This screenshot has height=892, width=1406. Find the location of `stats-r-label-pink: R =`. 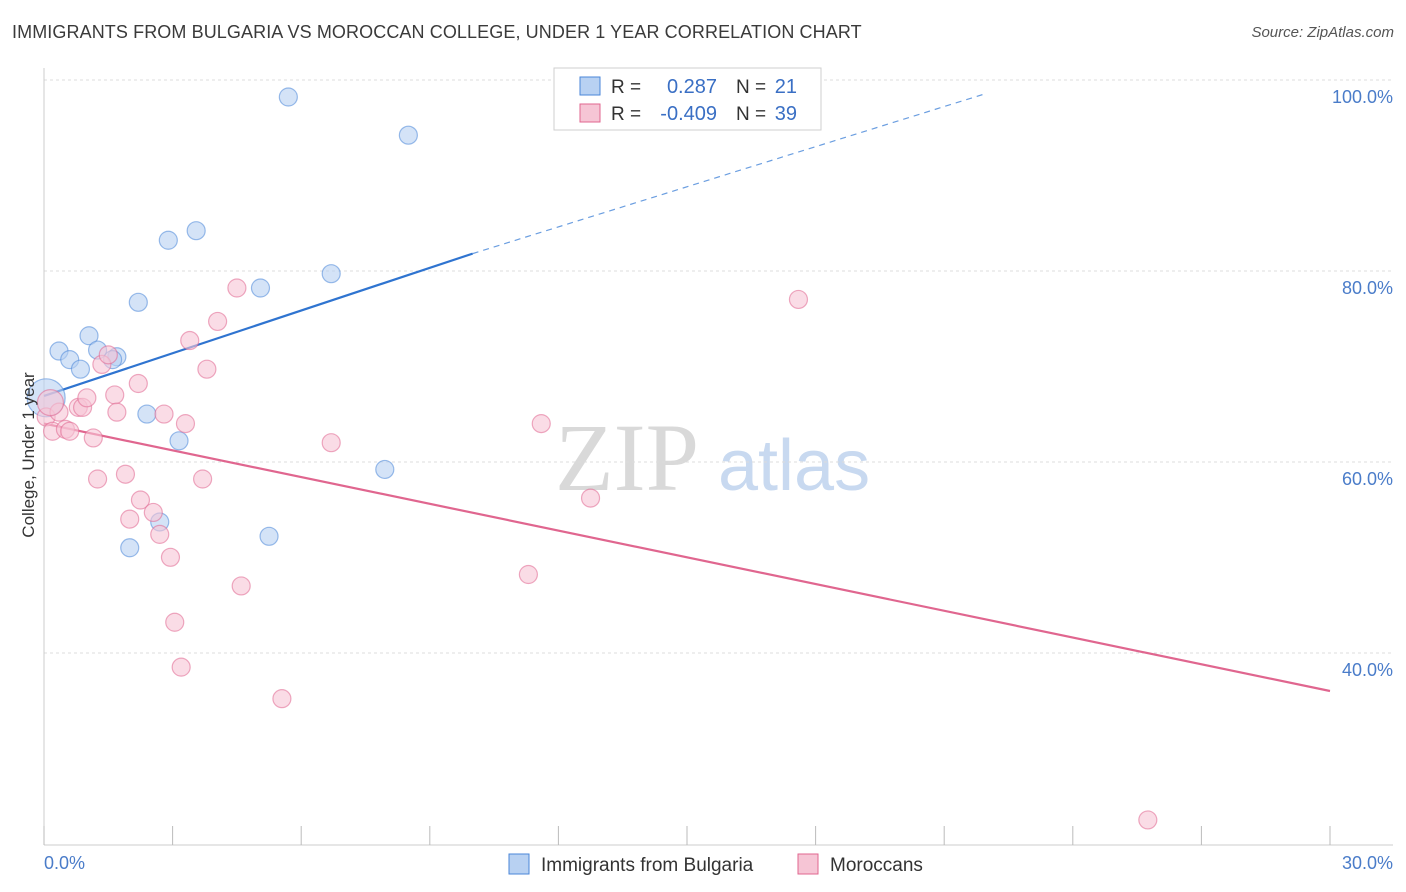

stats-r-label-pink: R = is located at coordinates (626, 114).